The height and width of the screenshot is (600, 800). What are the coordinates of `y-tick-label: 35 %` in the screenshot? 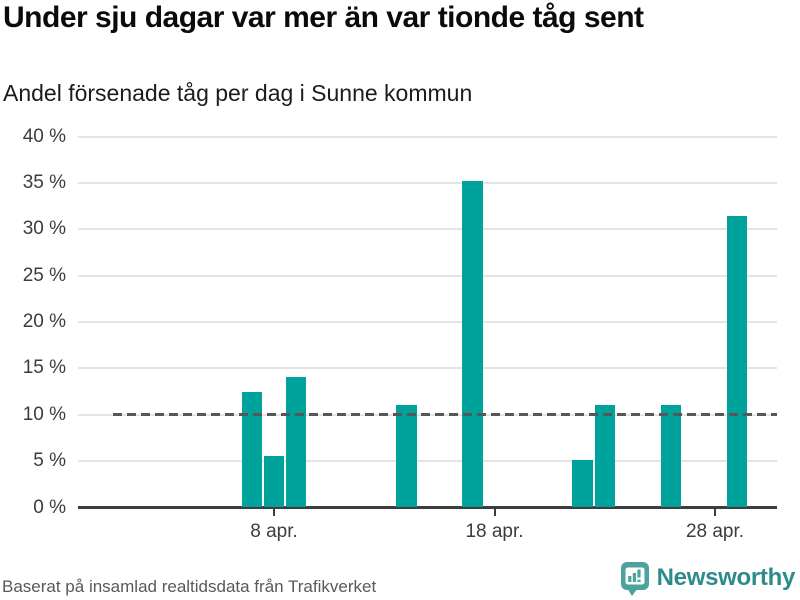 It's located at (44, 182).